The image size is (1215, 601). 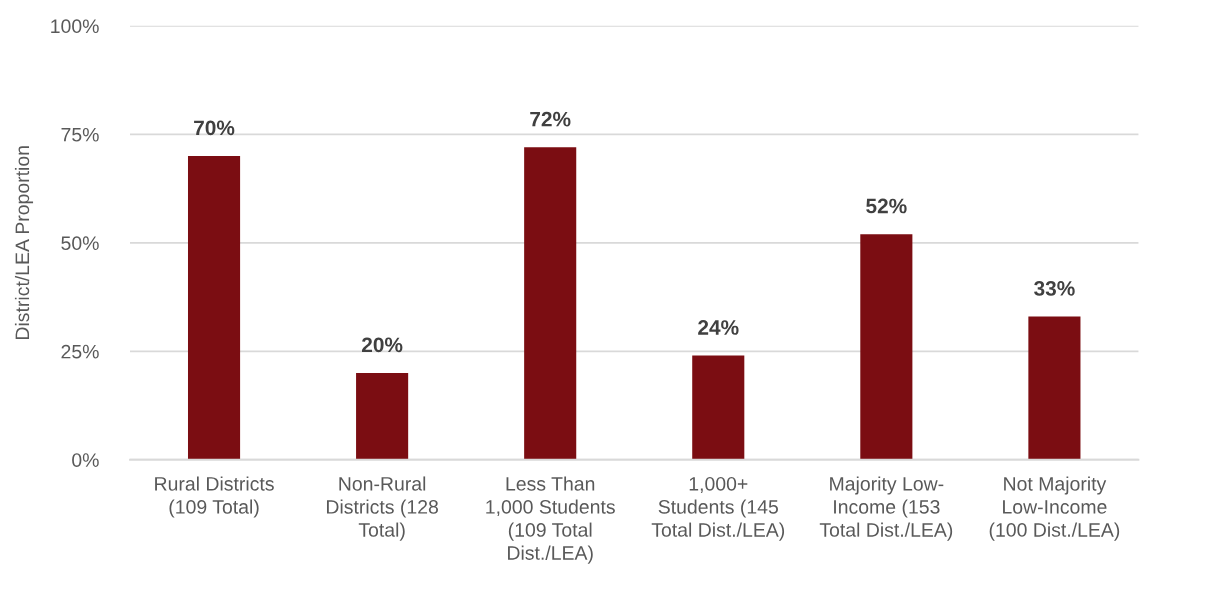 What do you see at coordinates (80, 243) in the screenshot?
I see `y-tick-label: 50%` at bounding box center [80, 243].